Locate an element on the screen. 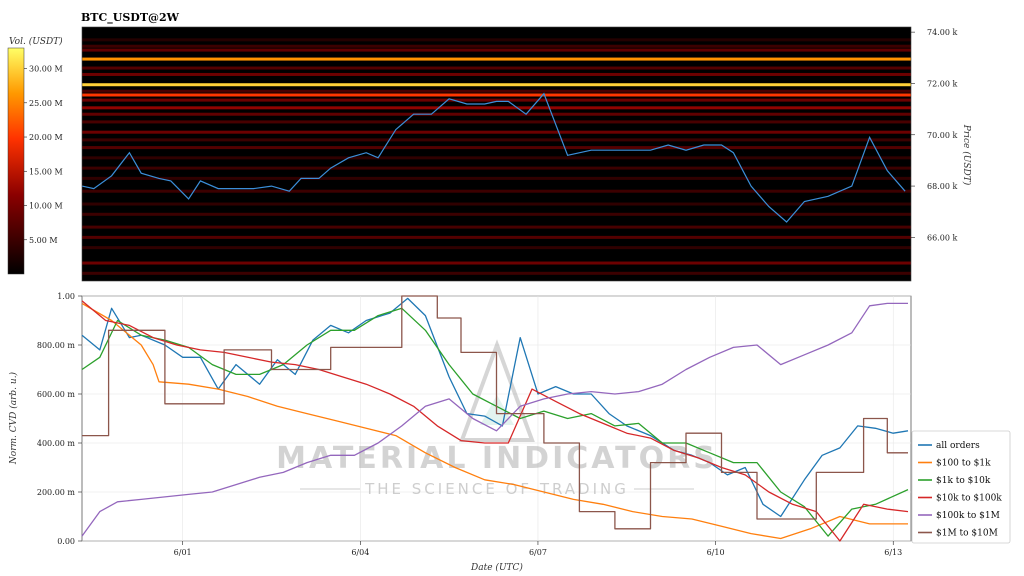 The image size is (1024, 576). chart-title: BTC_USDT@2W is located at coordinates (130, 18).